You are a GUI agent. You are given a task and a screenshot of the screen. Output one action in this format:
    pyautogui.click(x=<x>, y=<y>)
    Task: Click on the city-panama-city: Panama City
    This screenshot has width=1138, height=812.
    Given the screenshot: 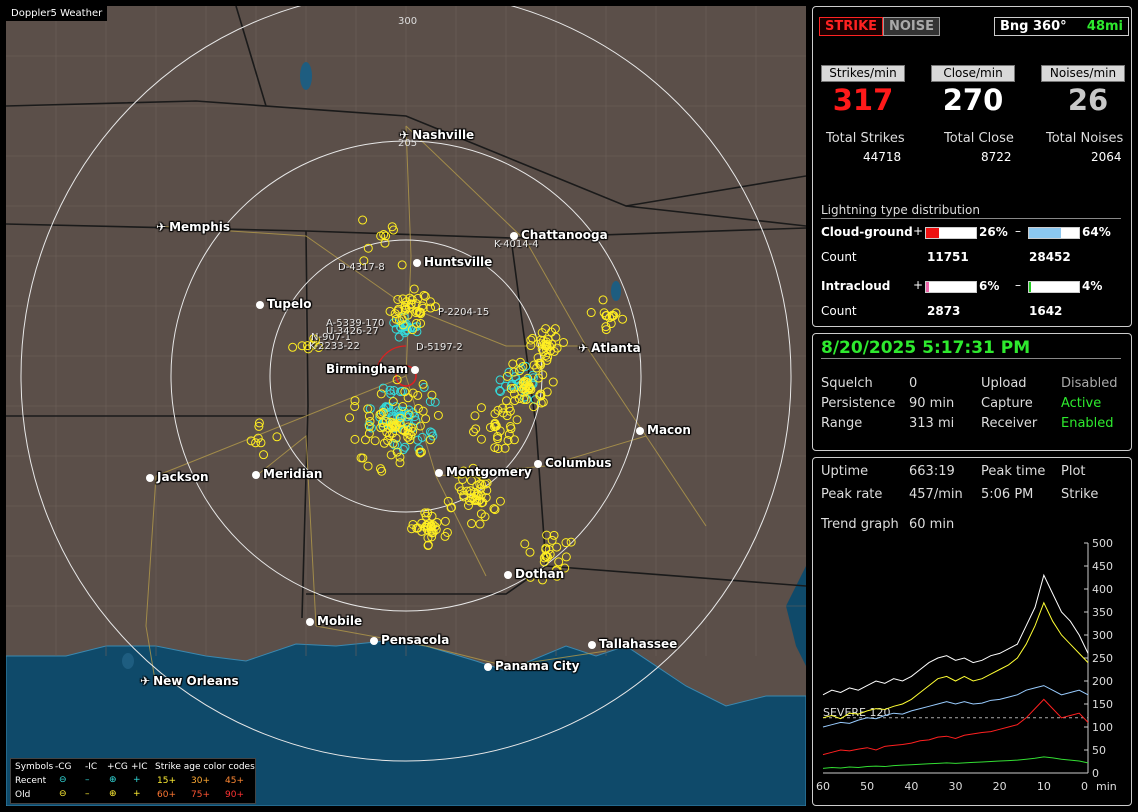 What is the action you would take?
    pyautogui.click(x=531, y=666)
    